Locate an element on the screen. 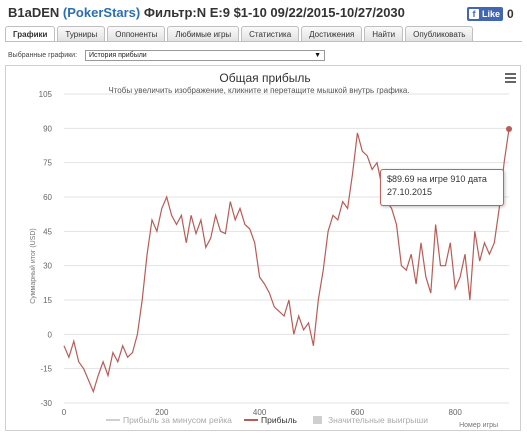 The width and height of the screenshot is (527, 433). tooltip-line-2: 27.10.2015 is located at coordinates (410, 192).